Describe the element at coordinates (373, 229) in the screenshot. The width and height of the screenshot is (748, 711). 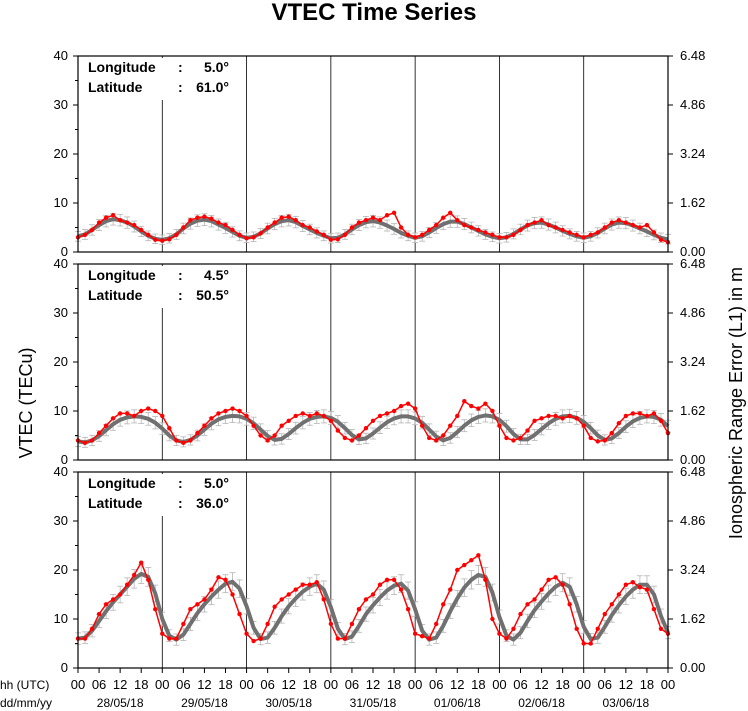
I see `model-series-line` at that location.